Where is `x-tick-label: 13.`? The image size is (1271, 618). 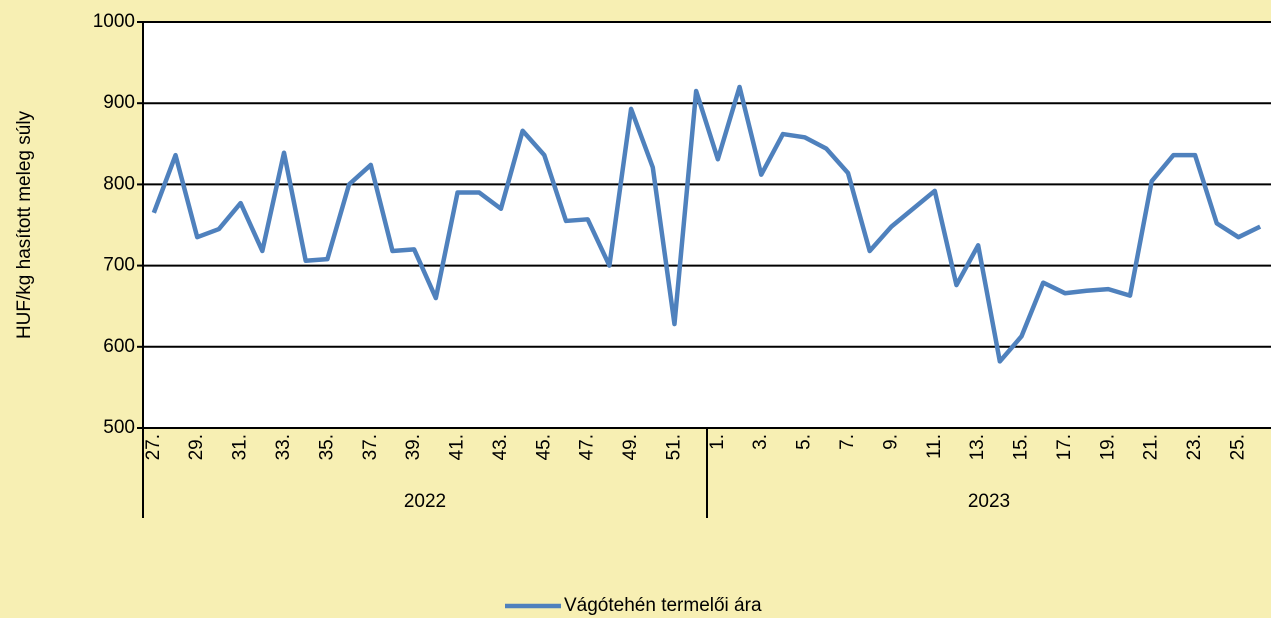
x-tick-label: 13. is located at coordinates (977, 447).